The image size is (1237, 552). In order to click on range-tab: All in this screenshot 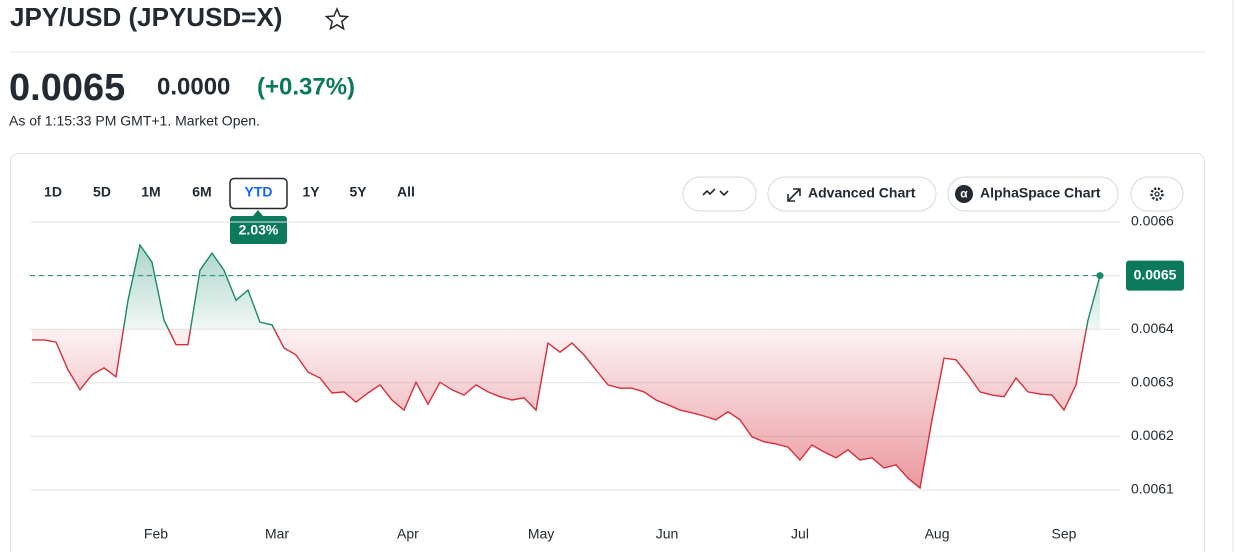, I will do `click(406, 192)`.